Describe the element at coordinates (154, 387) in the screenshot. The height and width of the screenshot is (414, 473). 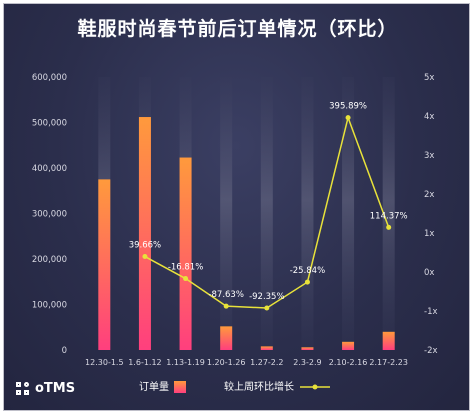
I see `legend-bar-label: 订单量` at that location.